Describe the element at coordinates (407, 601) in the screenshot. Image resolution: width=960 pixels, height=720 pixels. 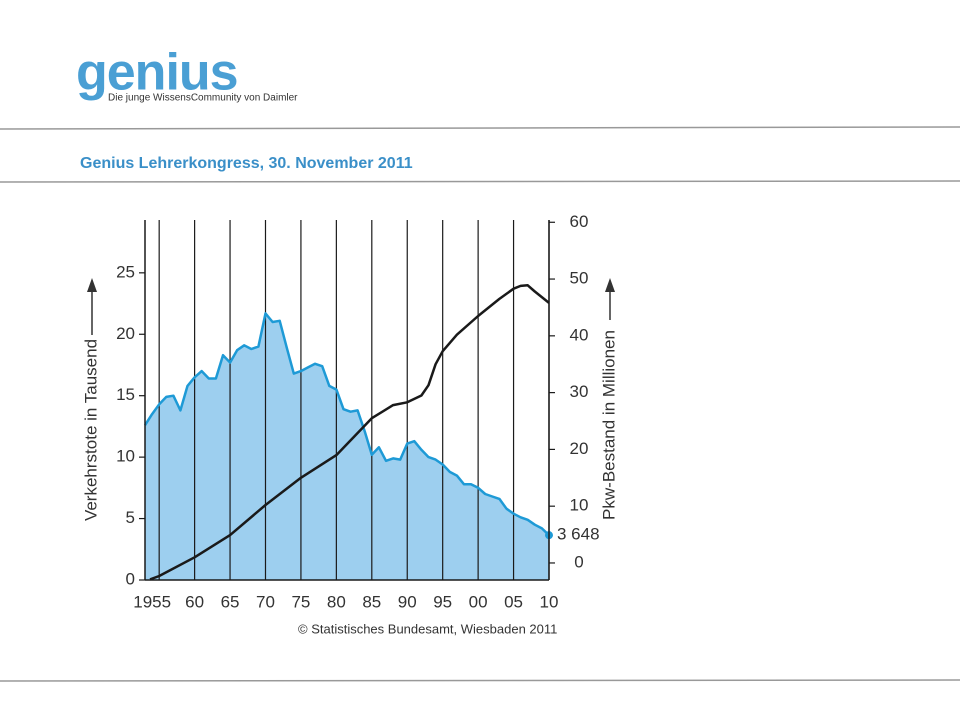
I see `x-tick-label: 90` at that location.